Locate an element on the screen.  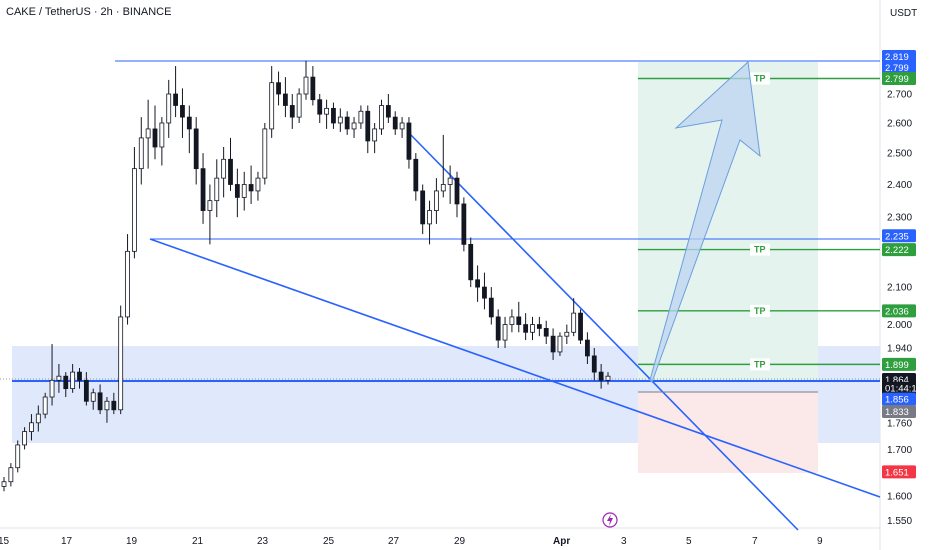
time-tick-label: 5 is located at coordinates (689, 541).